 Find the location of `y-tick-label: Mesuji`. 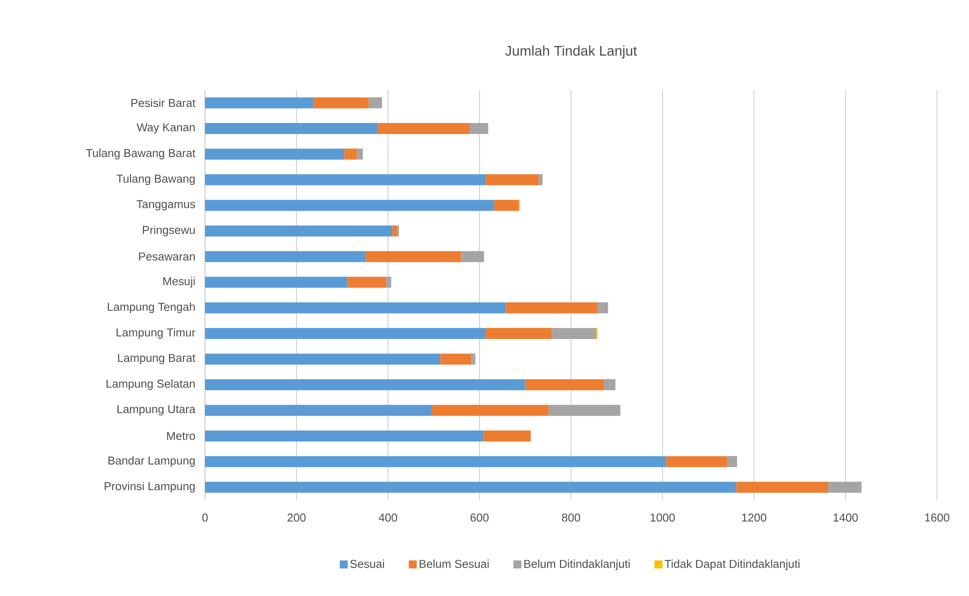

y-tick-label: Mesuji is located at coordinates (179, 282).